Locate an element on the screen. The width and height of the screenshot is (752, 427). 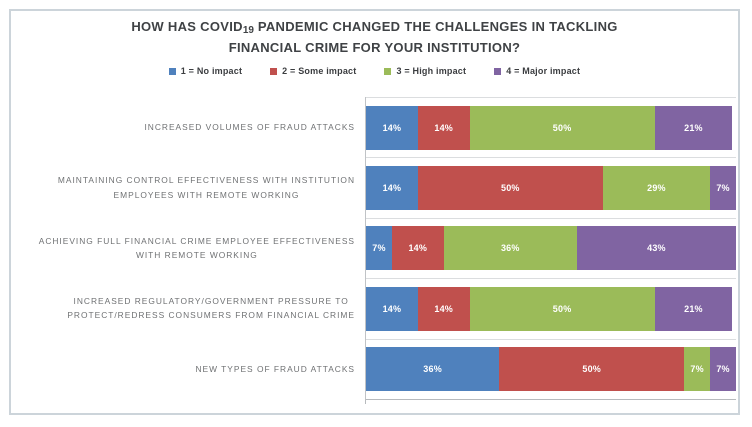
bar-segment: 29% is located at coordinates (656, 188).